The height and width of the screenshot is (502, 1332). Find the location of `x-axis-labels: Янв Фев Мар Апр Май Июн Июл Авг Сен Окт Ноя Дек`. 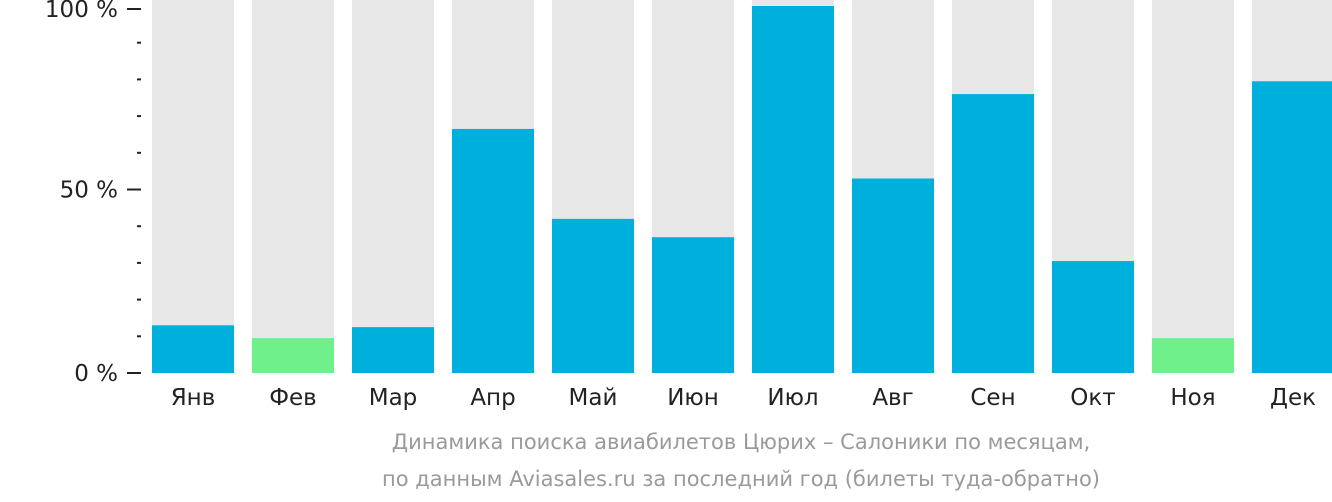

x-axis-labels: Янв Фев Мар Апр Май Июн Июл Авг Сен Окт Ноя Дек is located at coordinates (743, 398).